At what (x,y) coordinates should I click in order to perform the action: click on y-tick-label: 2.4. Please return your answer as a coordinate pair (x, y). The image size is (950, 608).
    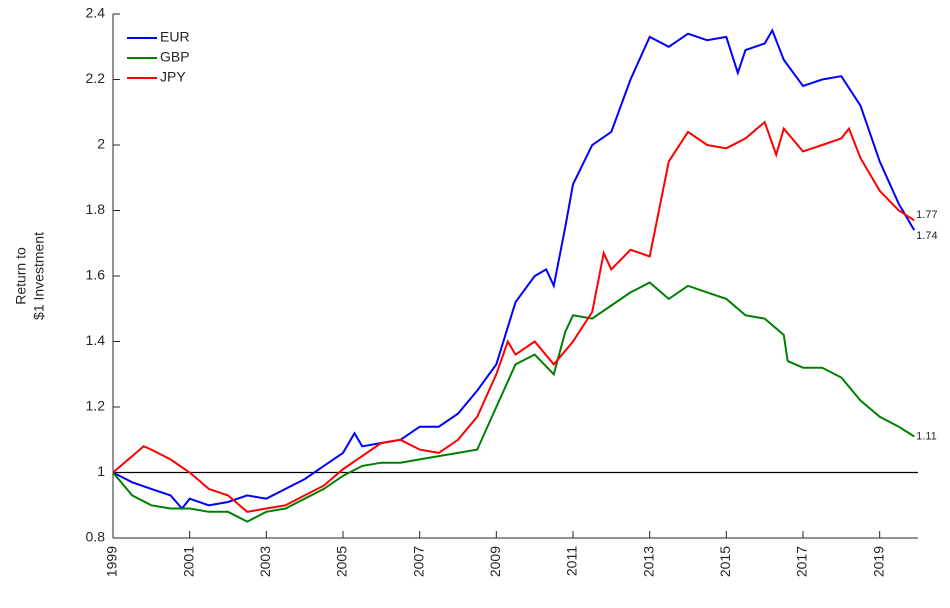
    Looking at the image, I should click on (96, 13).